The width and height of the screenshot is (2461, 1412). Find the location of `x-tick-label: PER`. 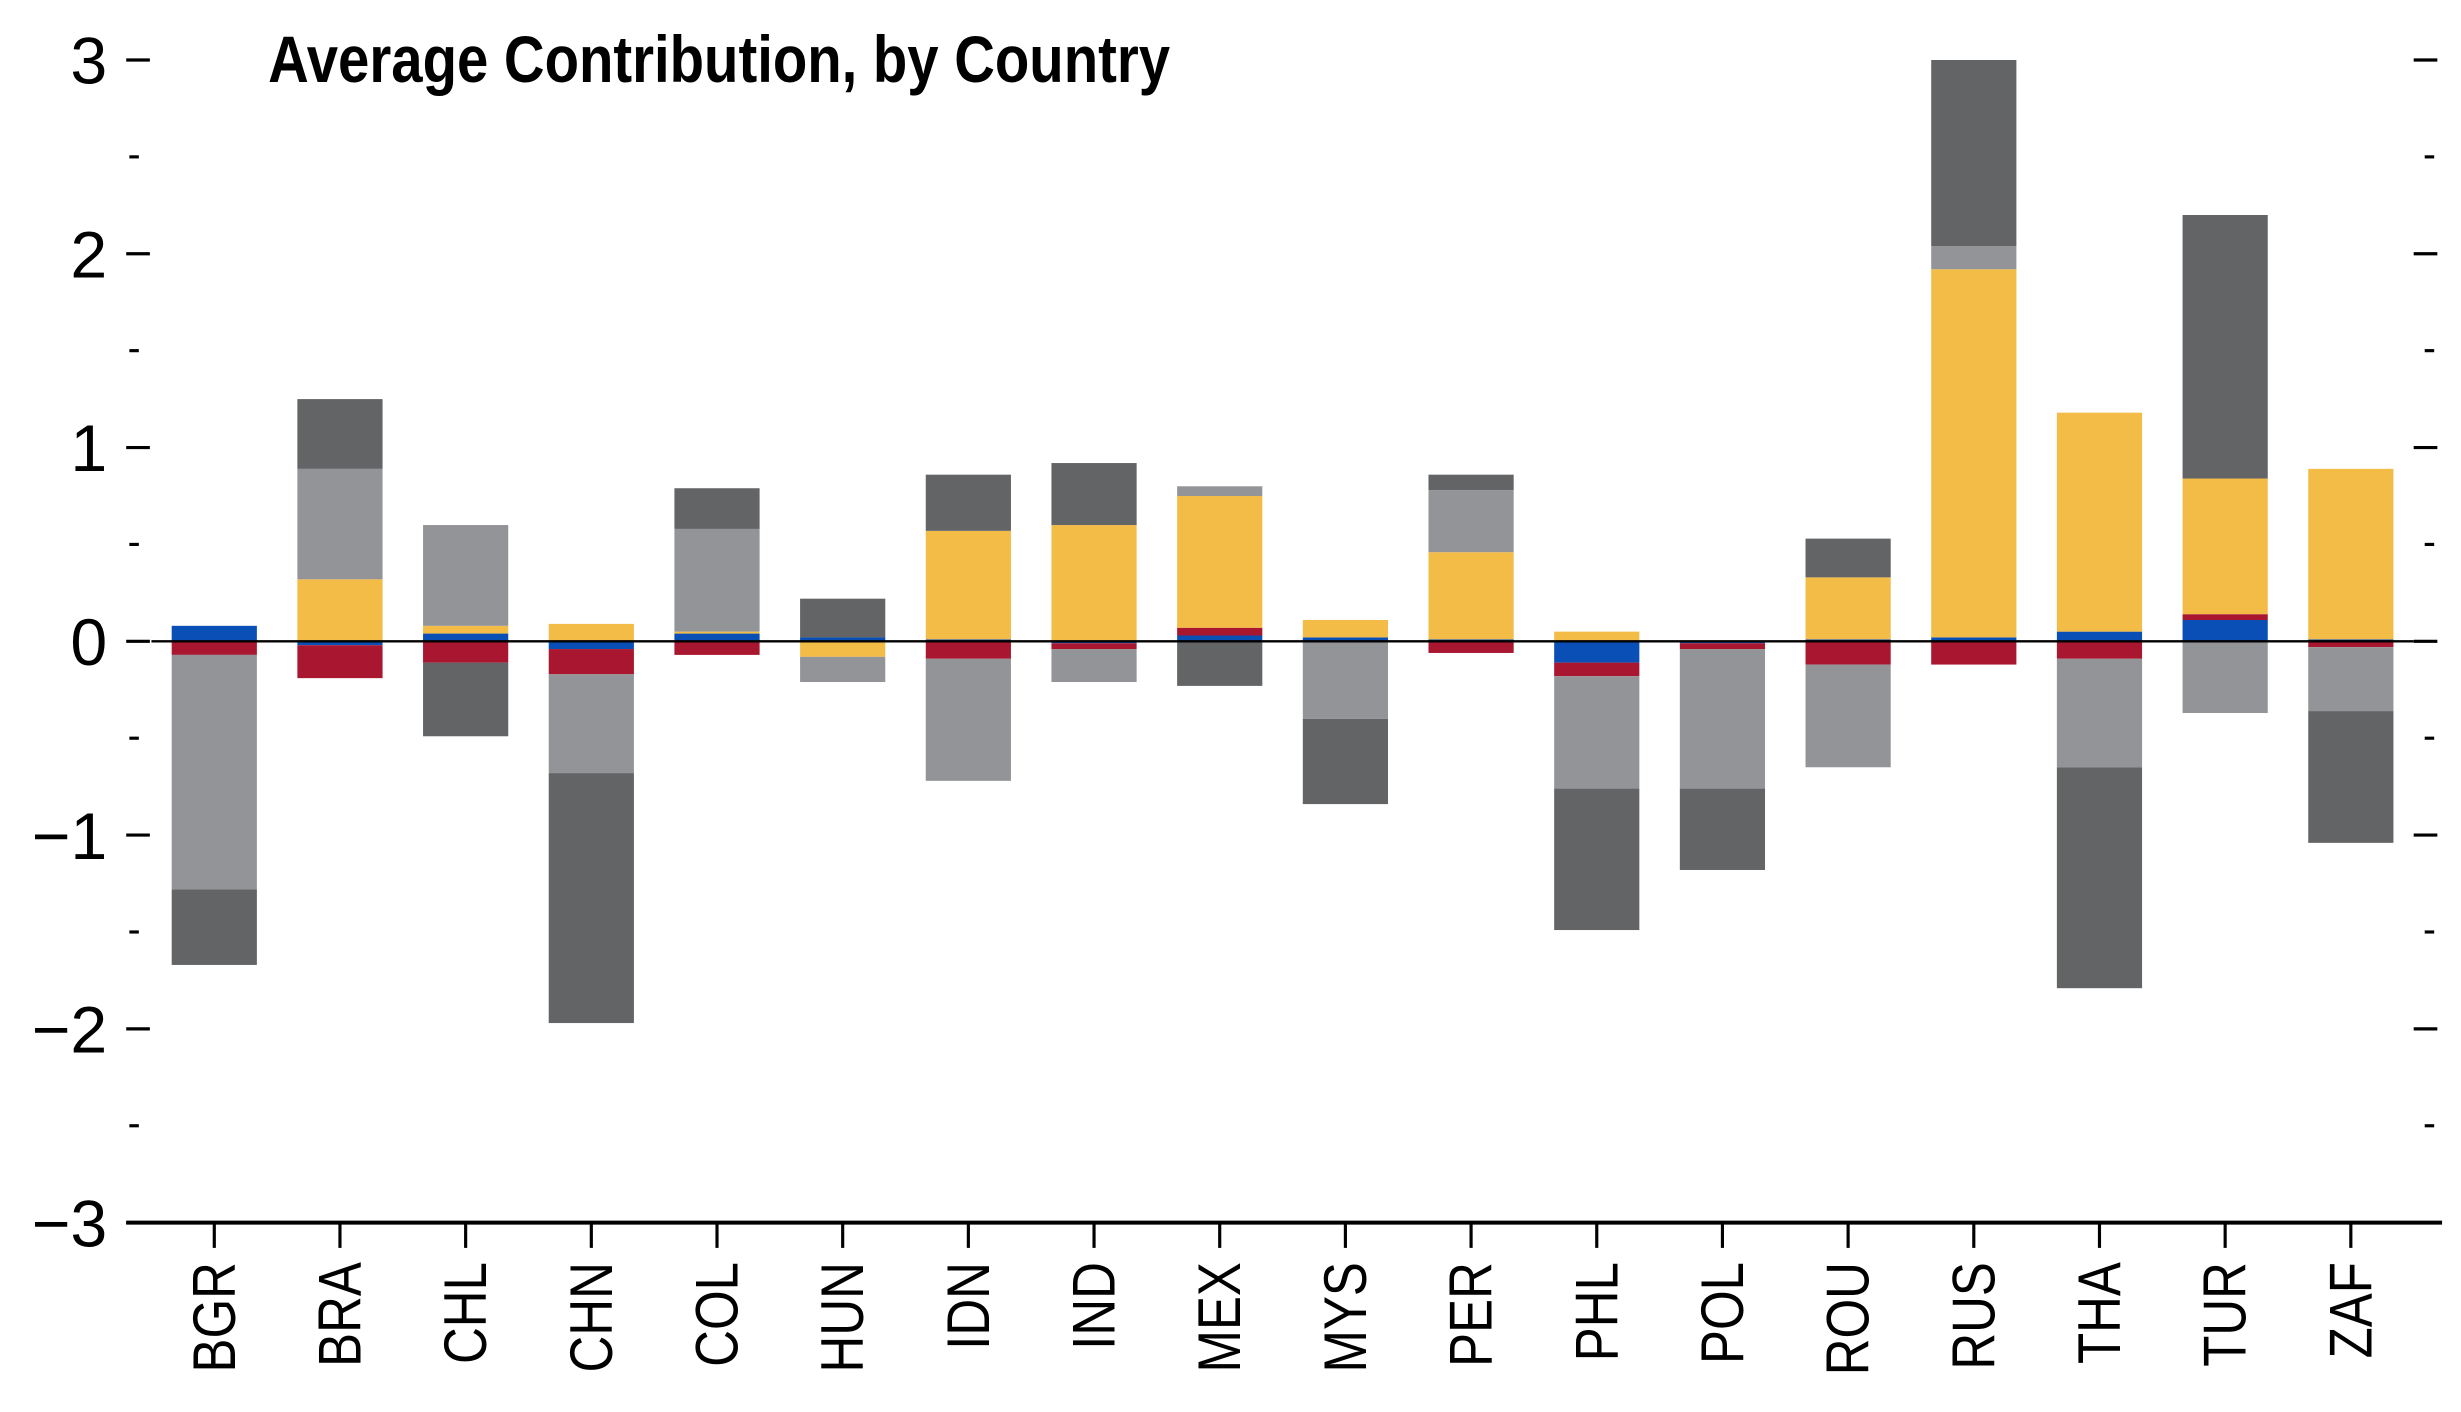

x-tick-label: PER is located at coordinates (1471, 1314).